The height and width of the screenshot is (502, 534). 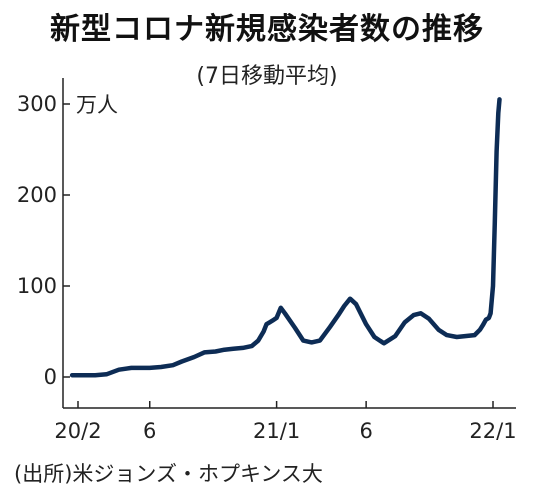 I want to click on y-tick-label-100: 100, so click(x=37, y=286).